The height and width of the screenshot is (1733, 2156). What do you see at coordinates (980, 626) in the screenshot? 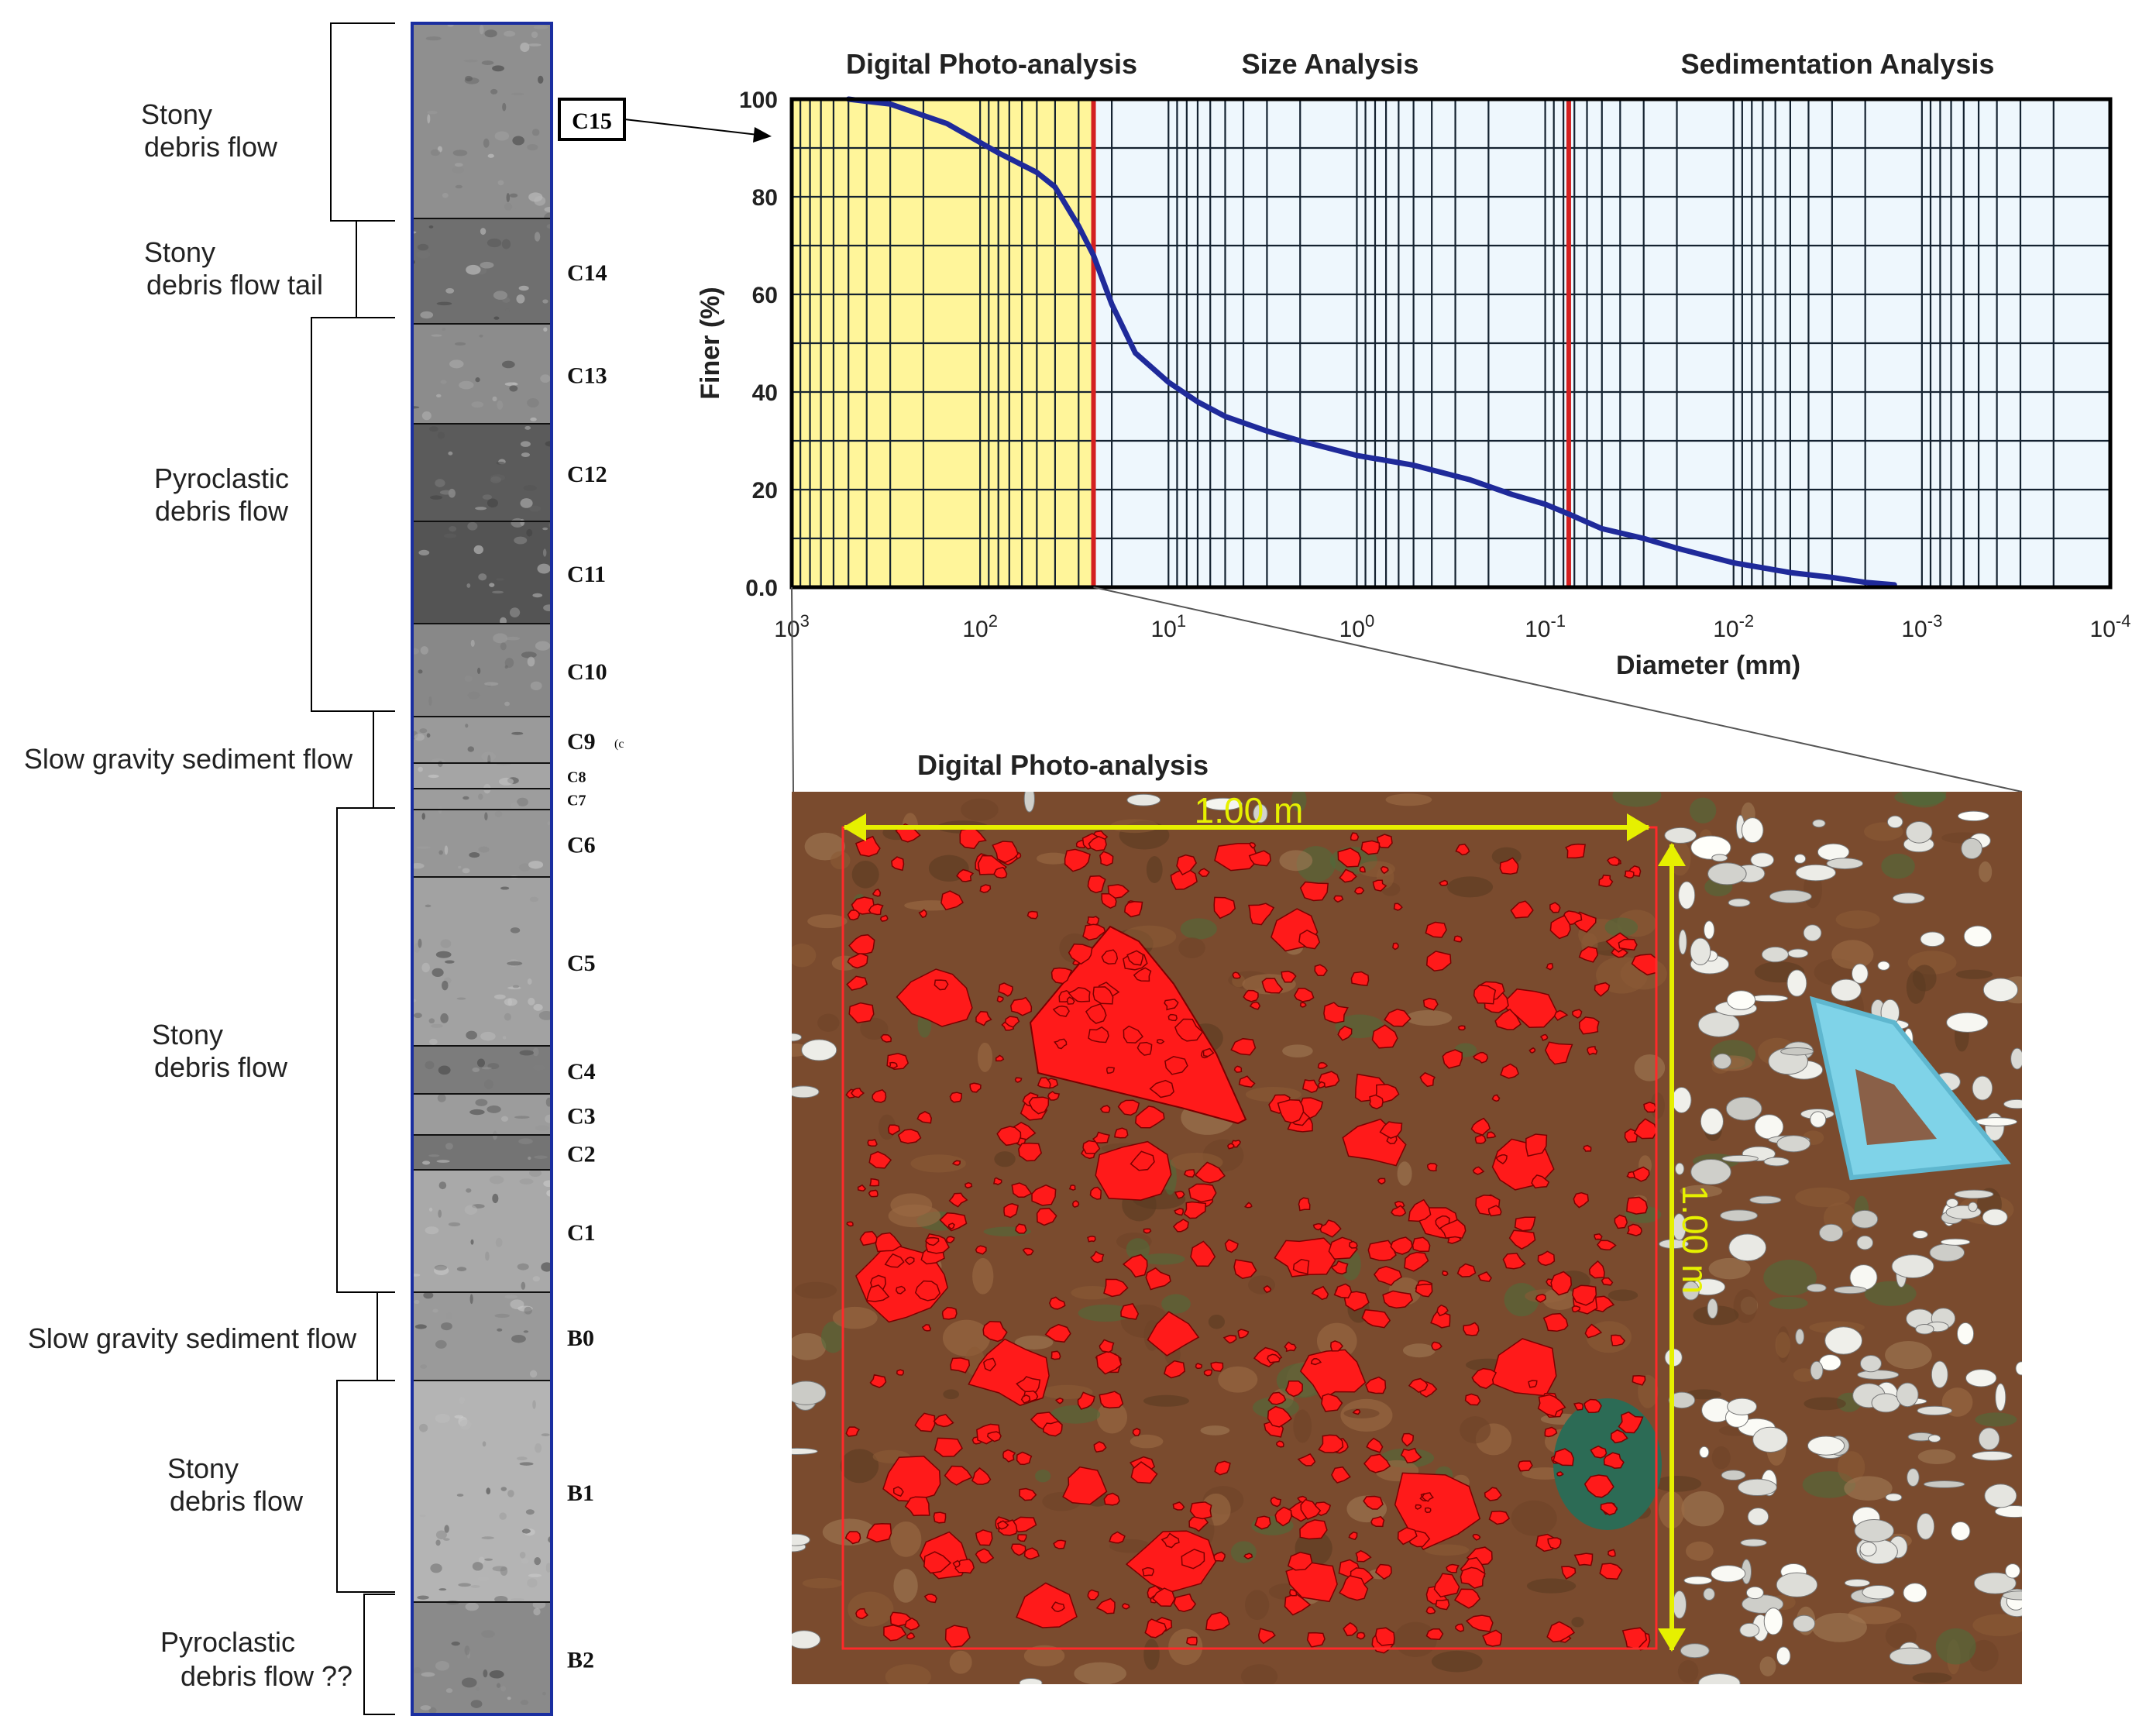
I see `x-tick-label: 102` at bounding box center [980, 626].